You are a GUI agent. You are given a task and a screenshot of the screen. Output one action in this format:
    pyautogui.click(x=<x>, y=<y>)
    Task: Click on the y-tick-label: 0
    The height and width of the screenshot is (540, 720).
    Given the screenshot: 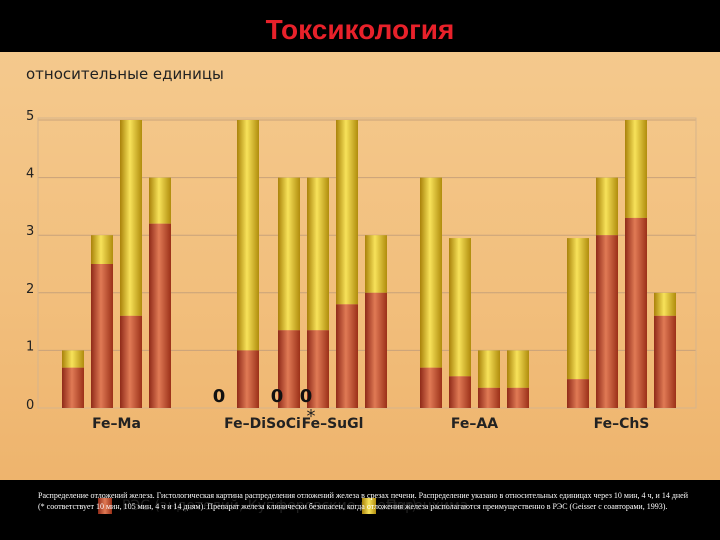 What is the action you would take?
    pyautogui.click(x=30, y=405)
    